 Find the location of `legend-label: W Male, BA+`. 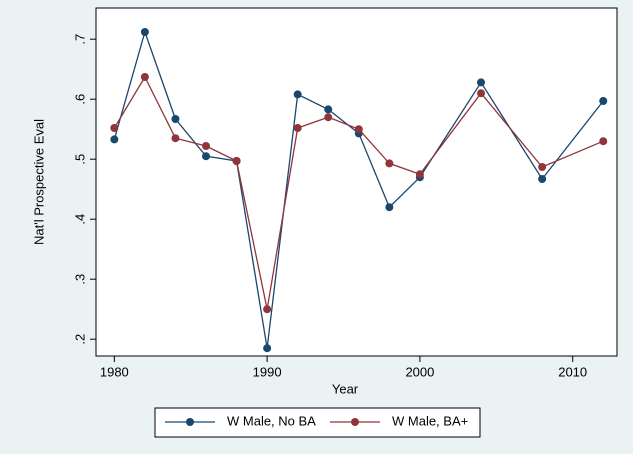

legend-label: W Male, BA+ is located at coordinates (430, 420).